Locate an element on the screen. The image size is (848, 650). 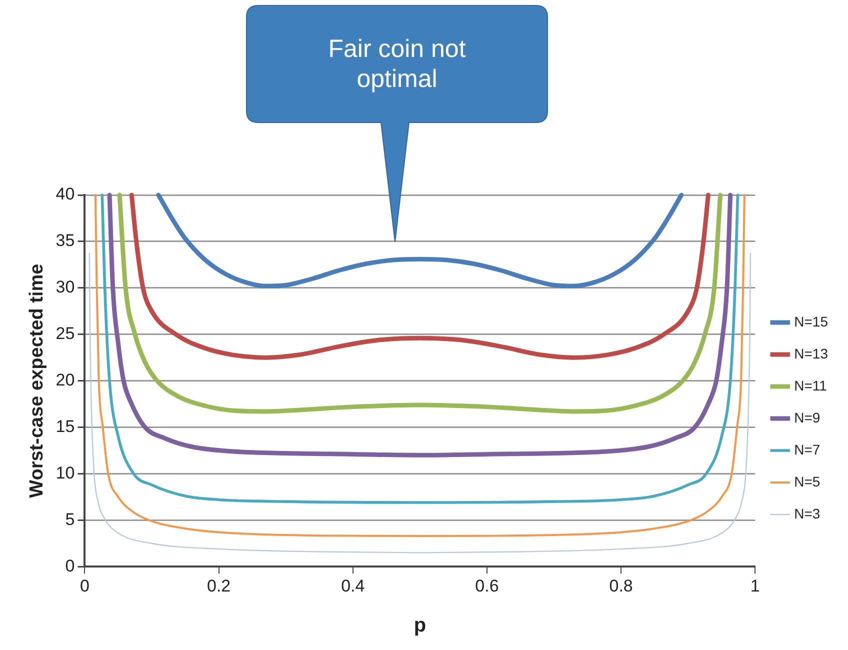
legend-label: N=7 is located at coordinates (807, 449).